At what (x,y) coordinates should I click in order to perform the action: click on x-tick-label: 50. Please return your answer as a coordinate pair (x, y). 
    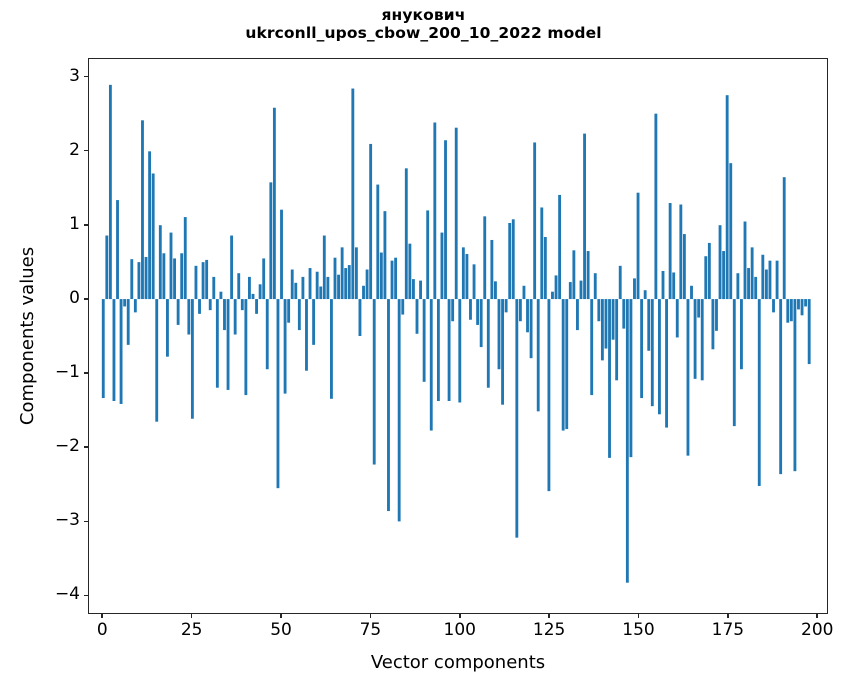
    Looking at the image, I should click on (281, 630).